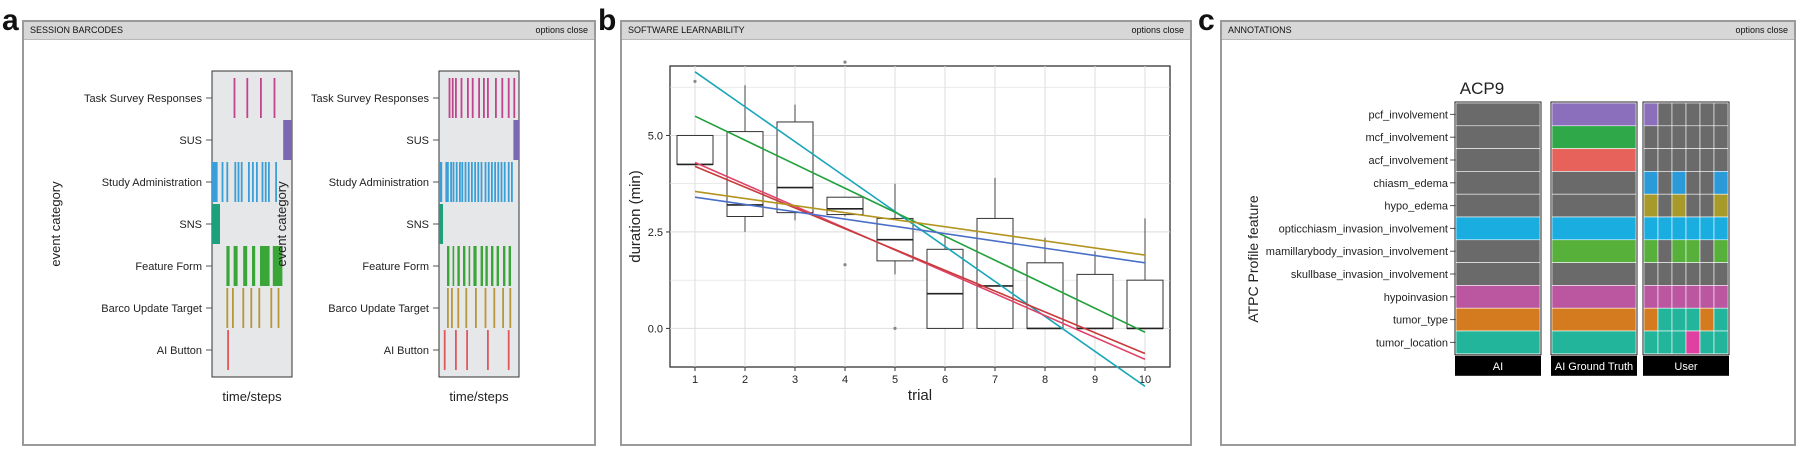  Describe the element at coordinates (695, 81) in the screenshot. I see `outlier-point` at that location.